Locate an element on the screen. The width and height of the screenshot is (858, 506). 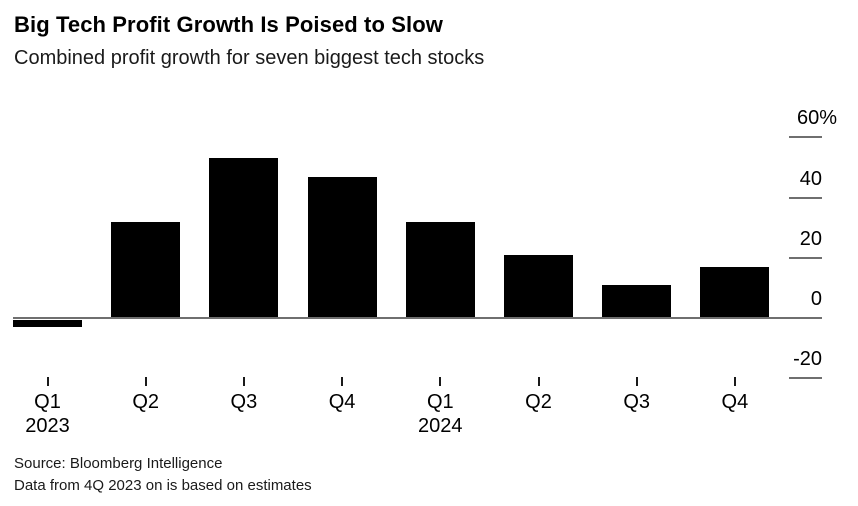
bar-q1-2023 is located at coordinates (47, 323).